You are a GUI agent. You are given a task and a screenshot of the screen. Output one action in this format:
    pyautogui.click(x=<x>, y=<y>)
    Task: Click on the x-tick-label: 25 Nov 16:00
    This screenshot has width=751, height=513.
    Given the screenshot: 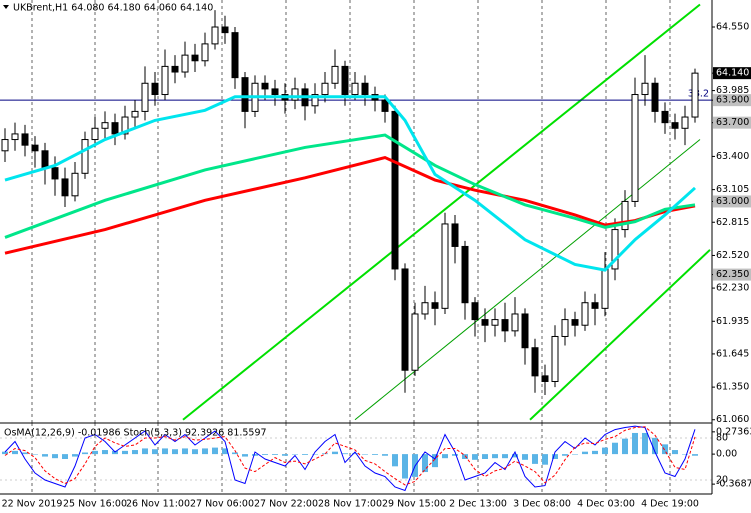 What is the action you would take?
    pyautogui.click(x=95, y=504)
    